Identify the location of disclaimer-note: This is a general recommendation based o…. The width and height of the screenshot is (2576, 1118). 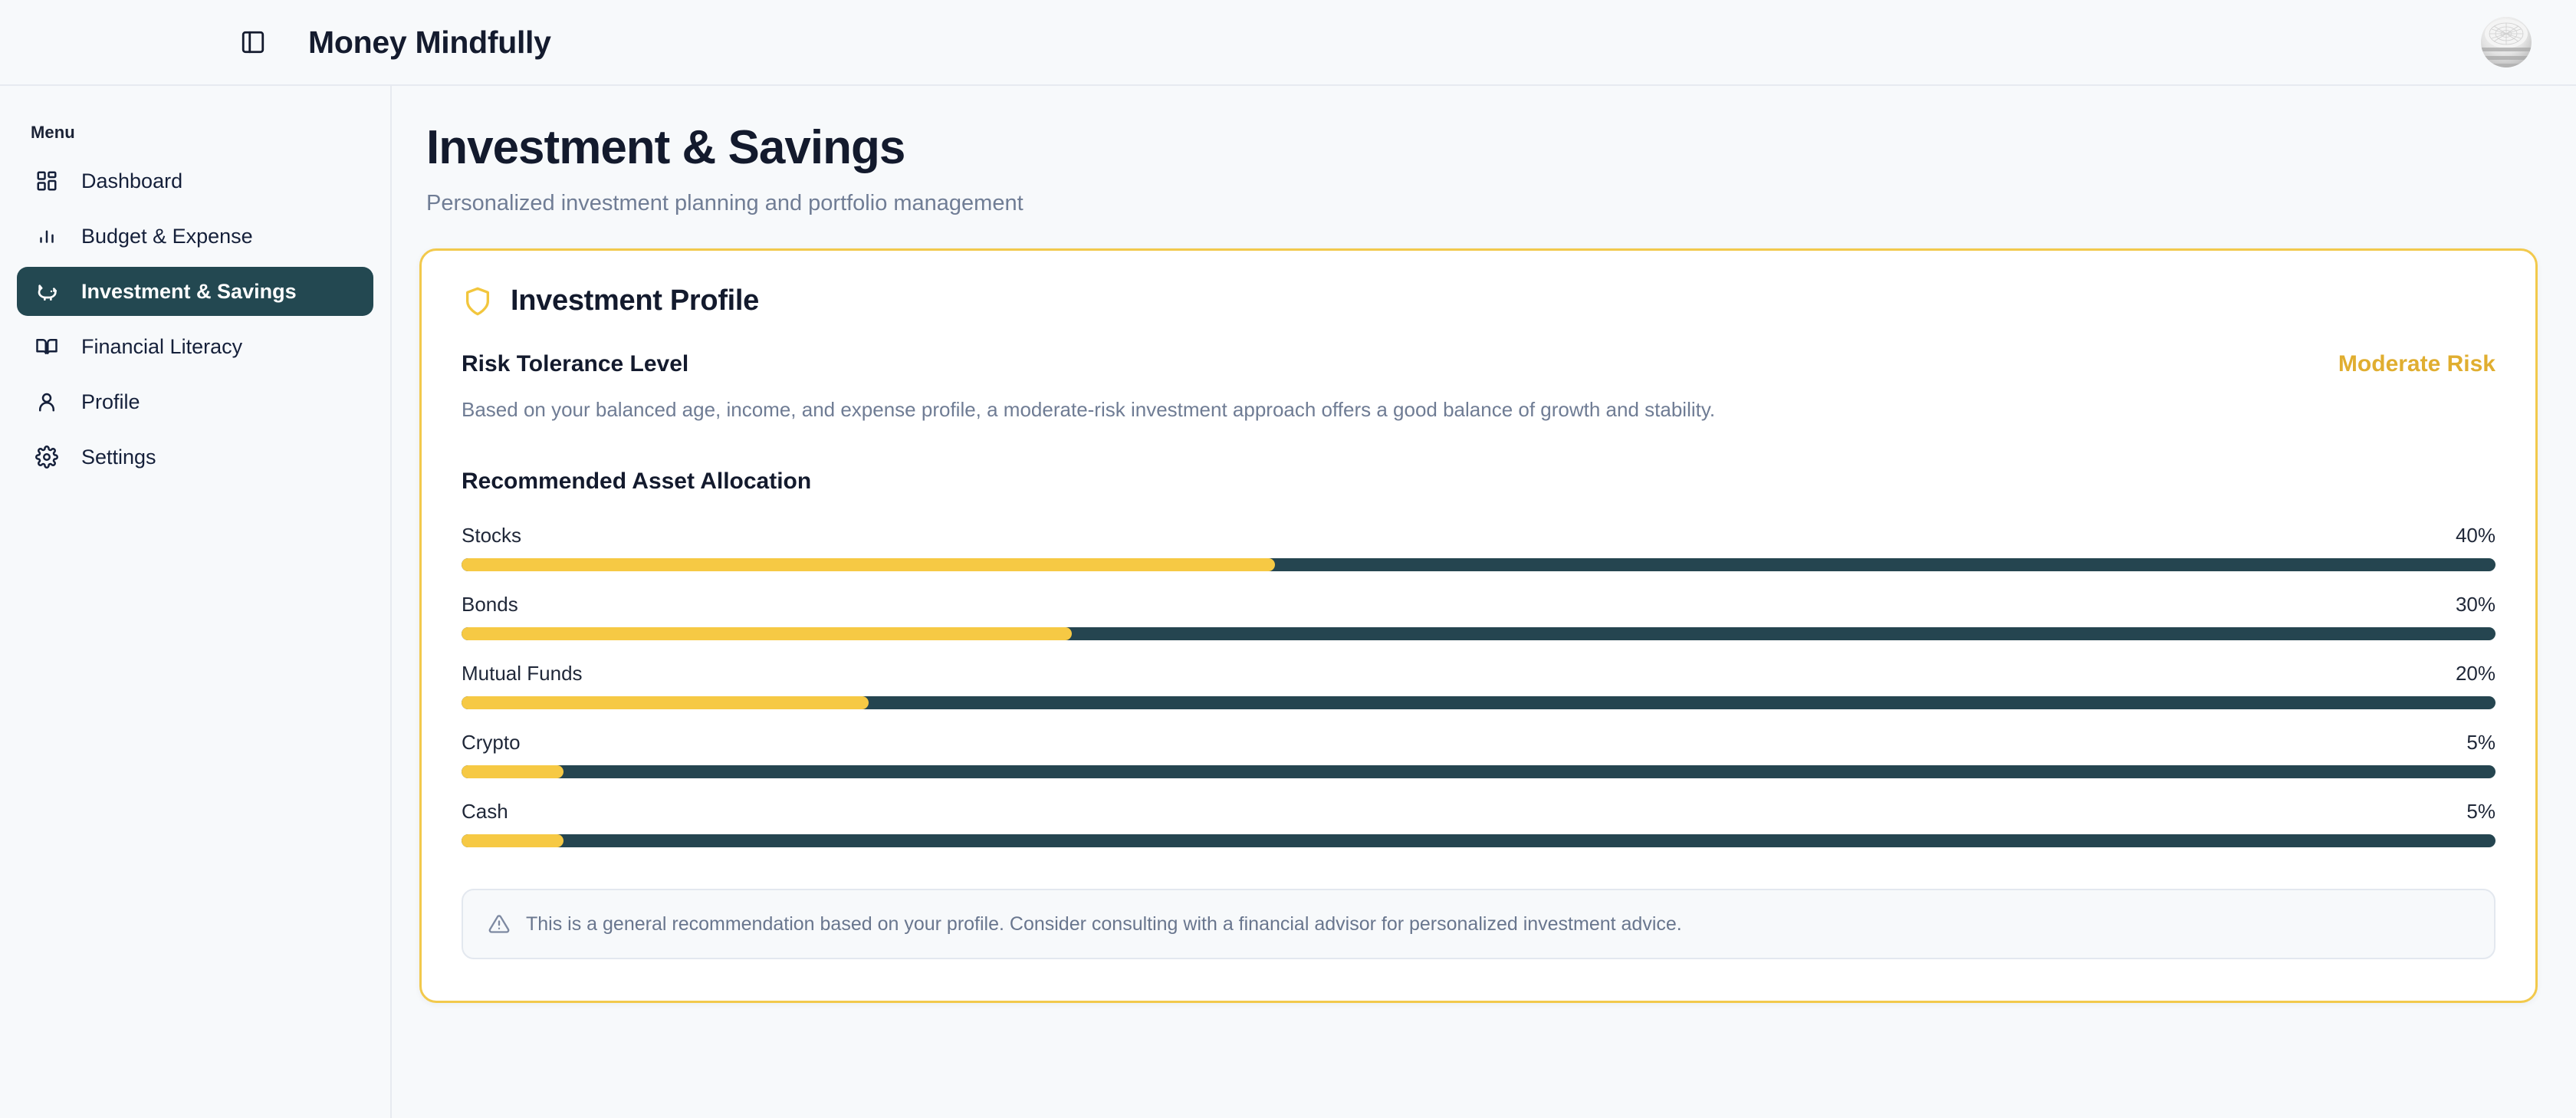
(1479, 924).